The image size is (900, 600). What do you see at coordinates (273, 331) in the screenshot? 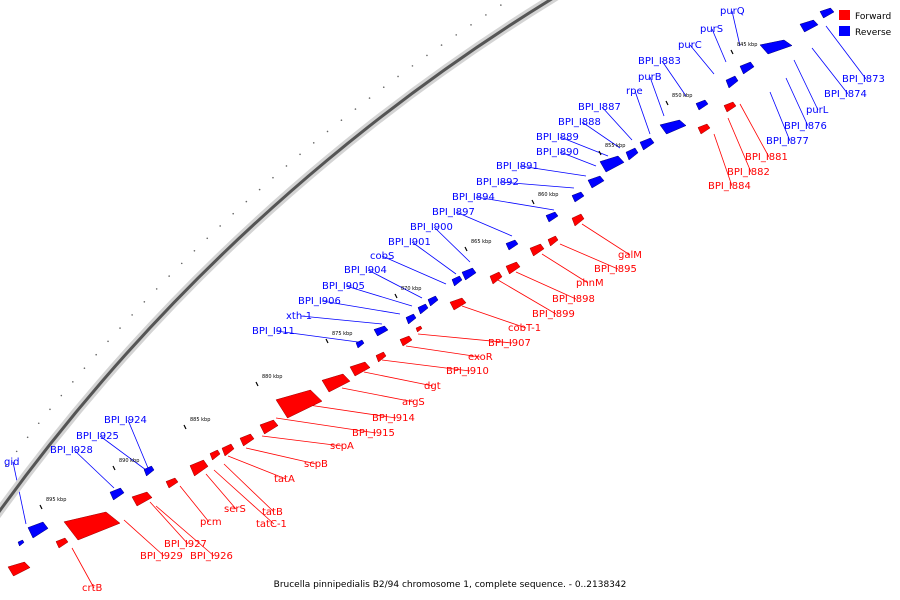
I see `gene-label: BPI_I911` at bounding box center [273, 331].